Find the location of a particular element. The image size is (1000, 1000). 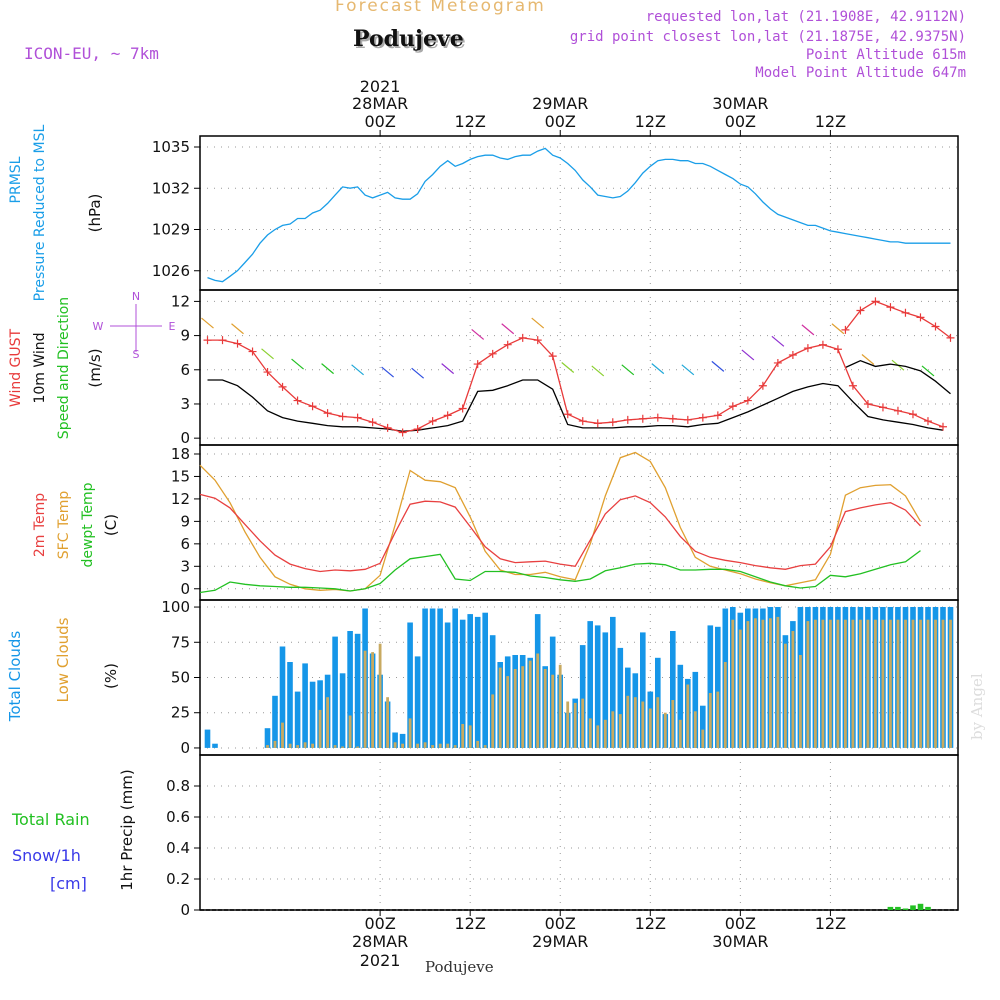

total-rain-label: Total Rain is located at coordinates (50, 819).